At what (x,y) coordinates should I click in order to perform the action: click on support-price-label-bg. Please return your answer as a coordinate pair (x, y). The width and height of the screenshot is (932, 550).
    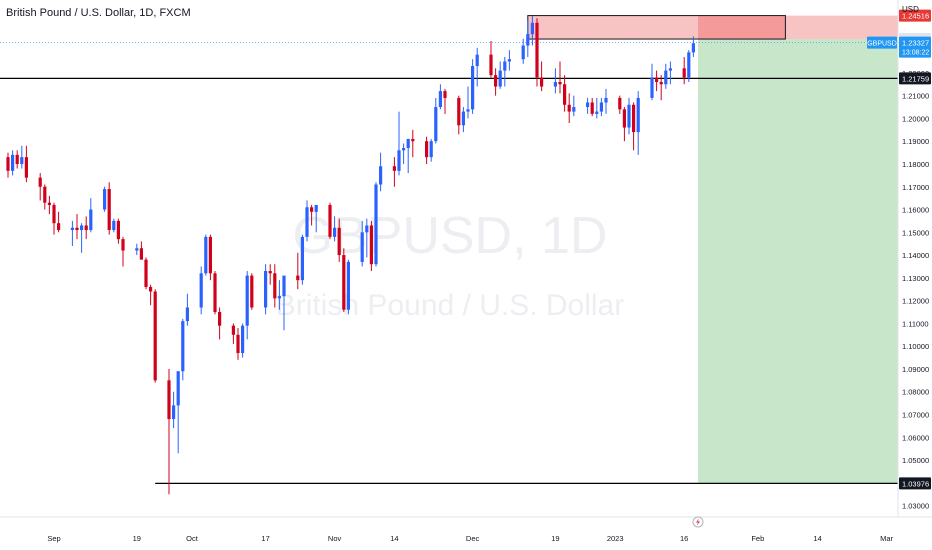
    Looking at the image, I should click on (915, 483).